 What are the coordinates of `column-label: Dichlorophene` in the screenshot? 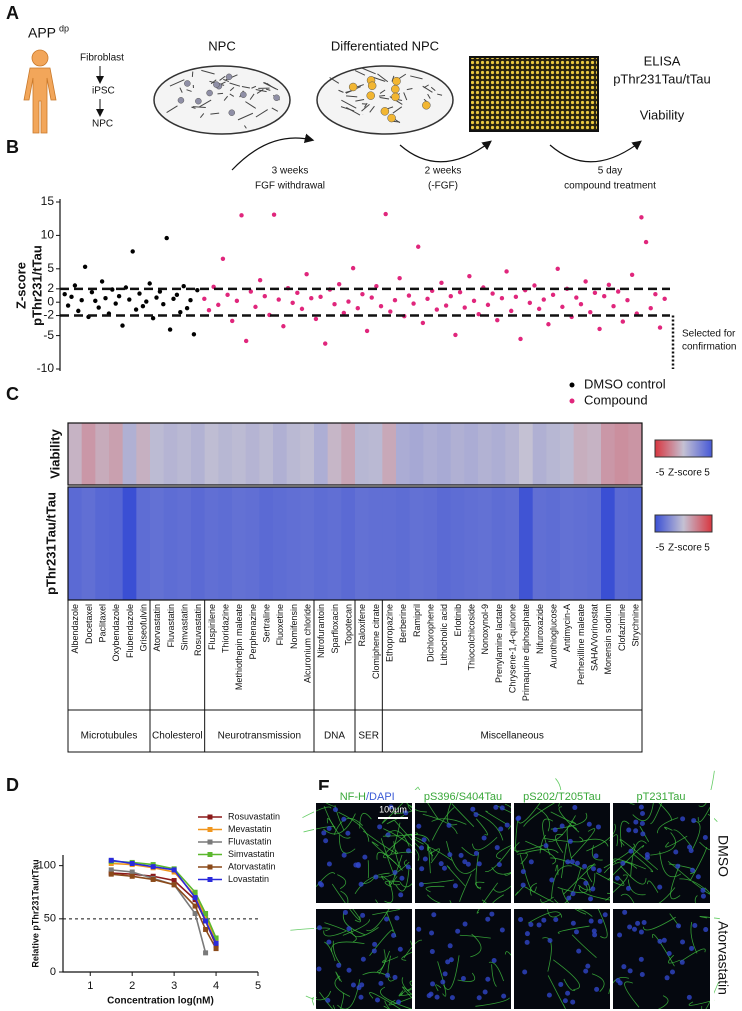 It's located at (431, 633).